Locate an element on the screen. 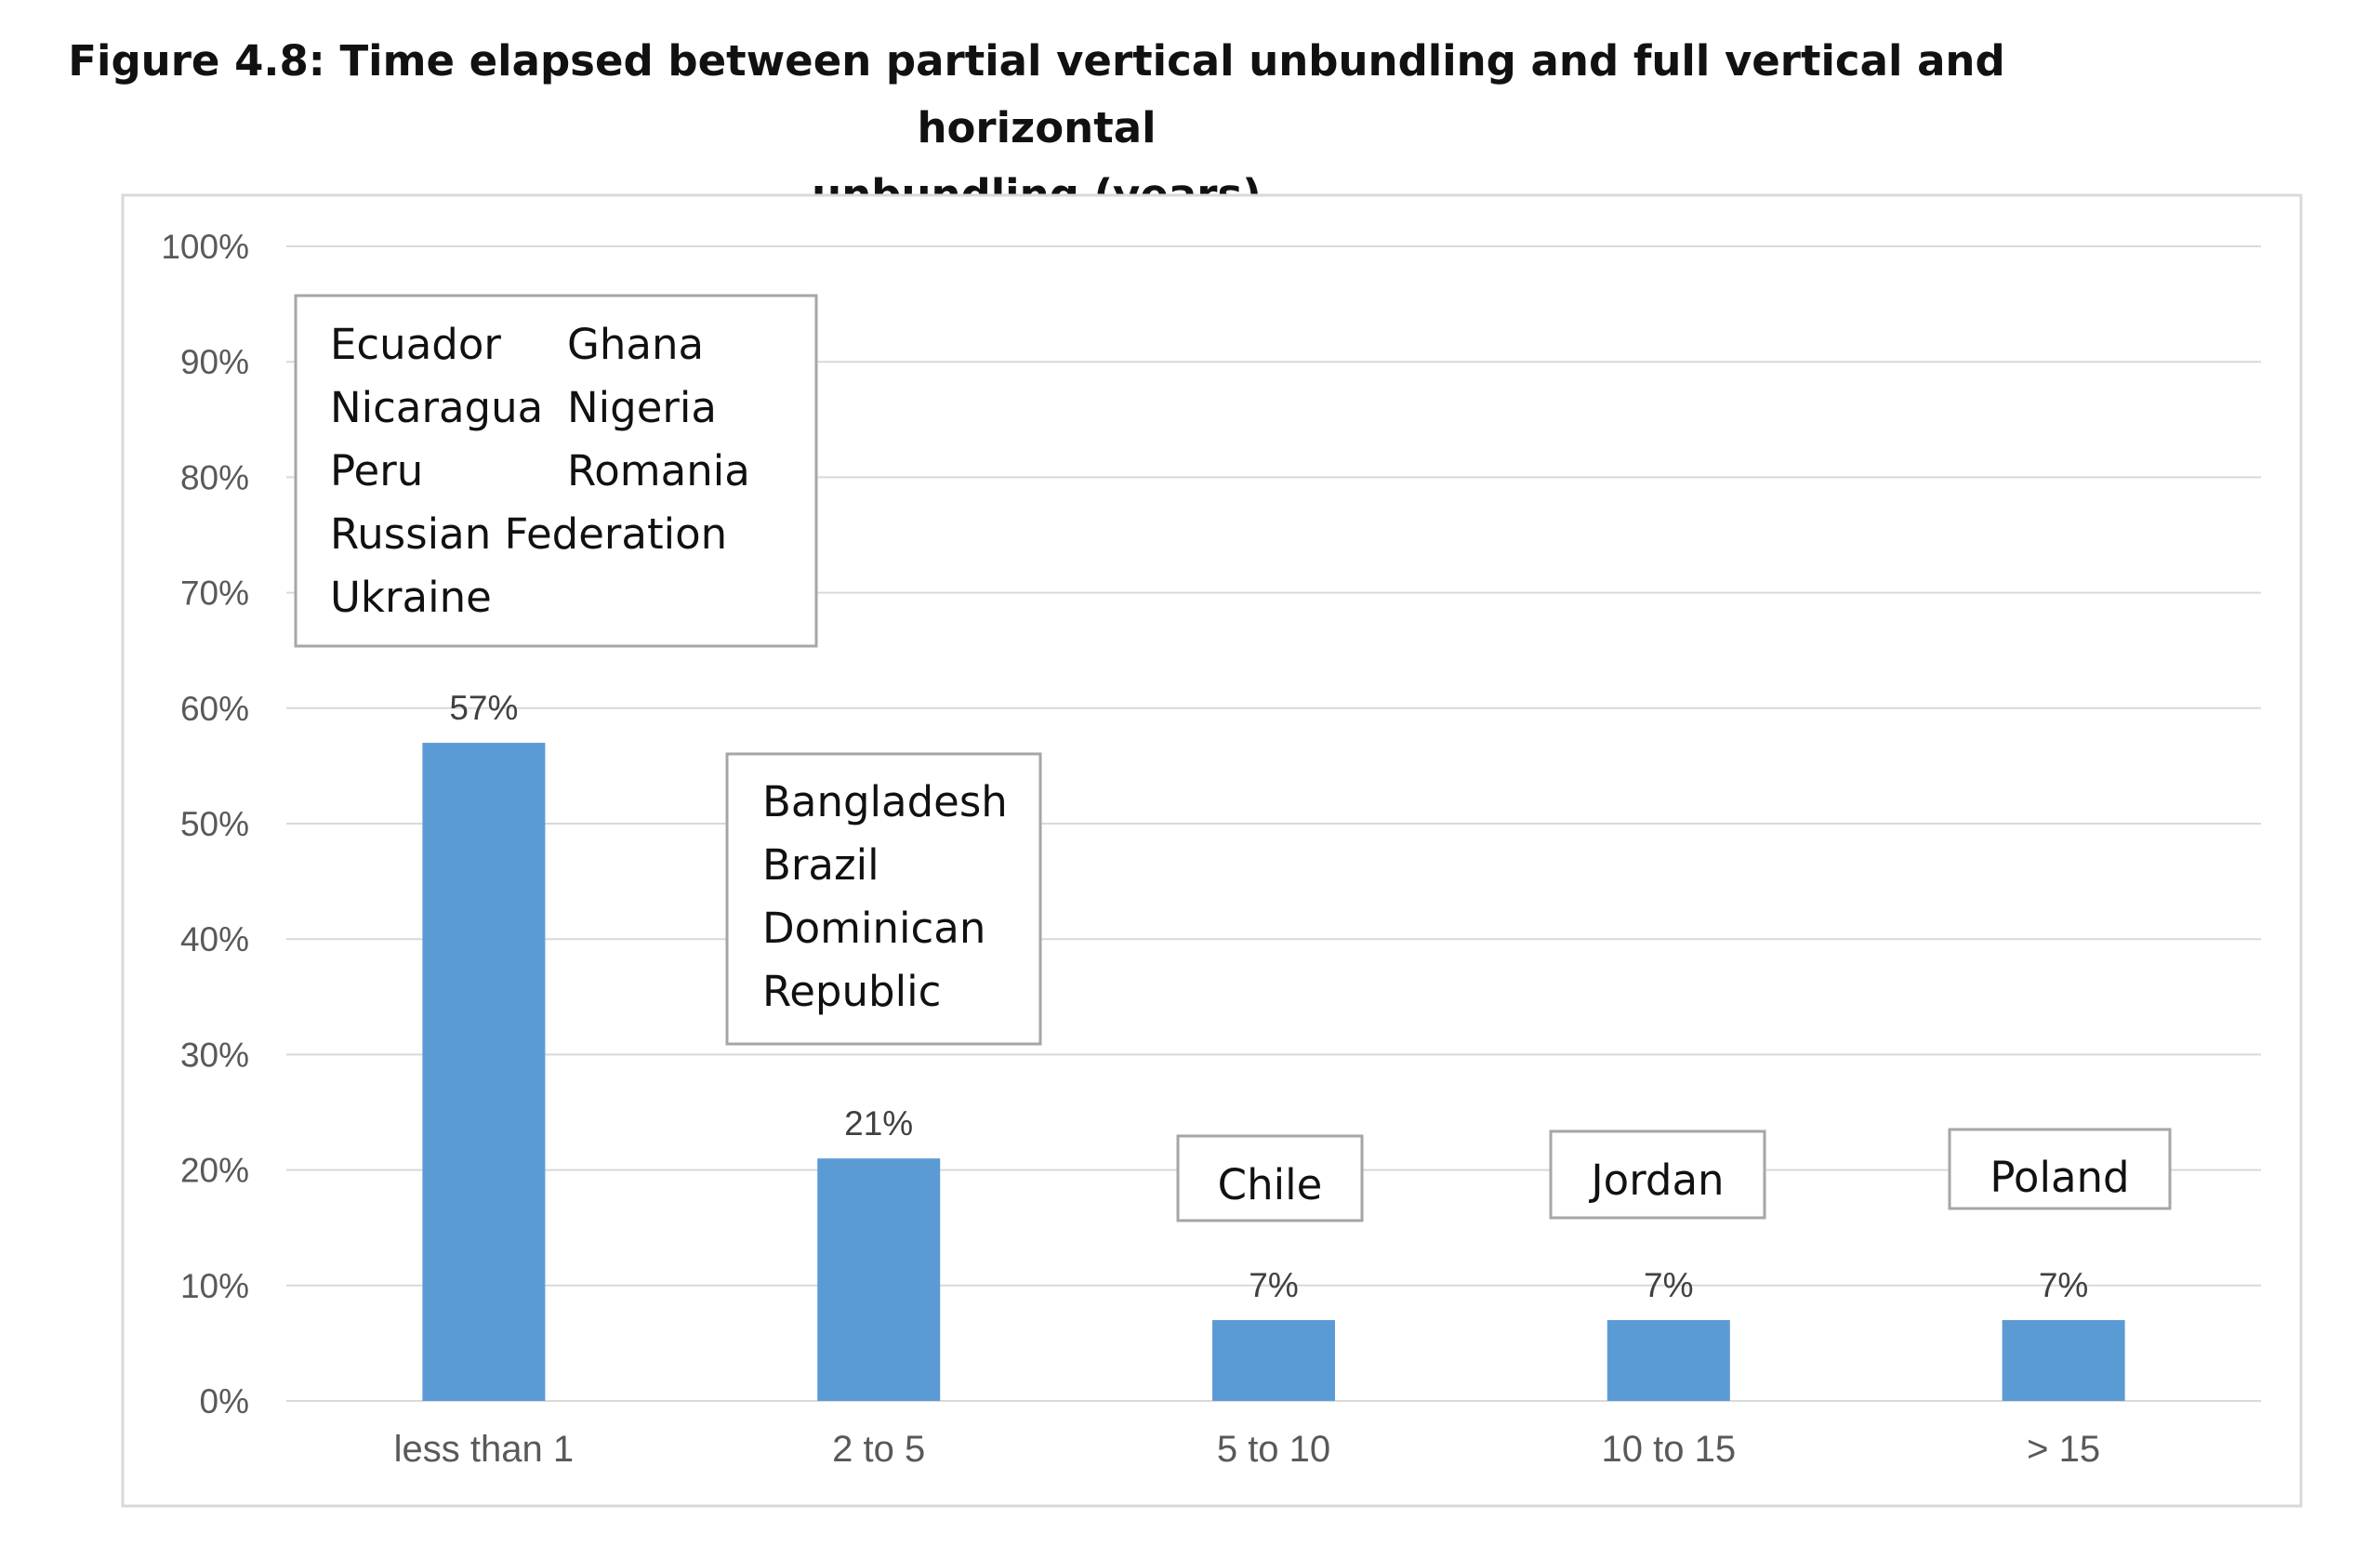 The width and height of the screenshot is (2380, 1545). annotation-country-name: Ecuador is located at coordinates (415, 345).